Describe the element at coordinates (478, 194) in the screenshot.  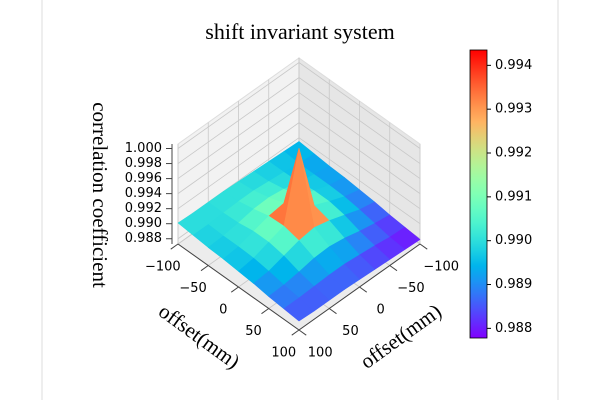
I see `colorbar` at that location.